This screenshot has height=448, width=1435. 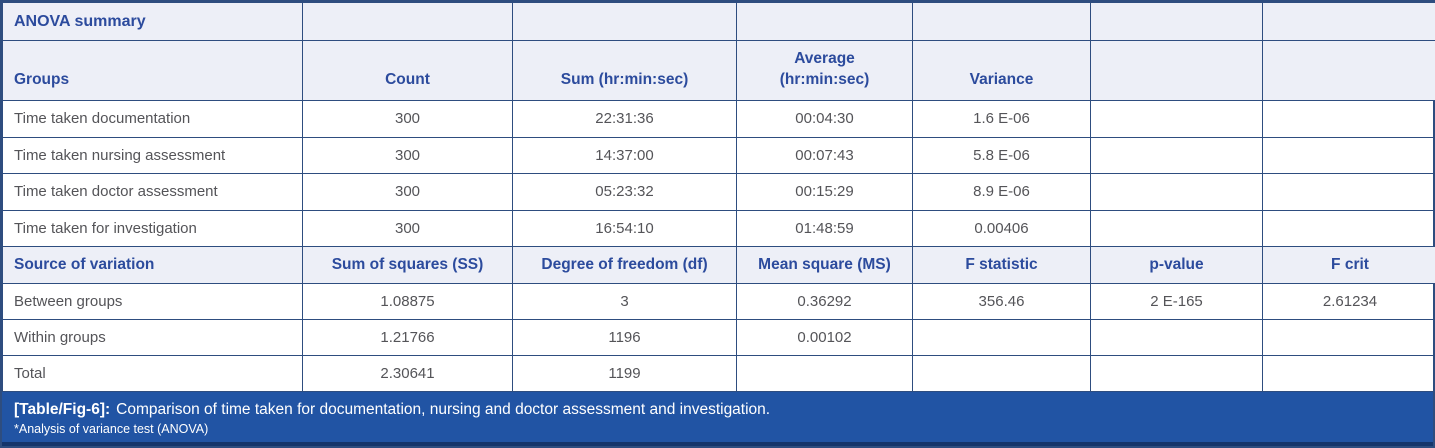 What do you see at coordinates (1001, 192) in the screenshot?
I see `table-cell: 8.9 E-06` at bounding box center [1001, 192].